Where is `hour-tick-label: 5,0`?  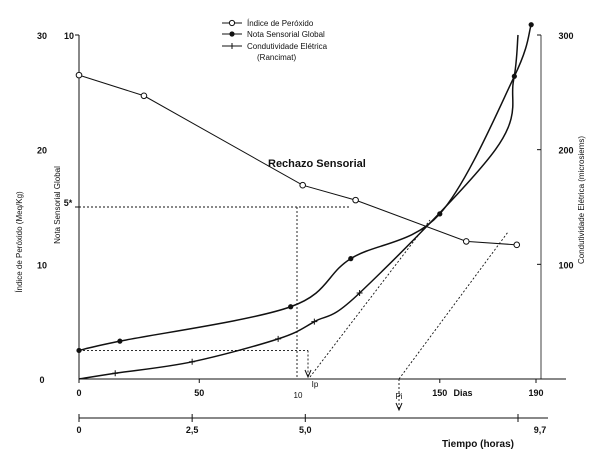 hour-tick-label: 5,0 is located at coordinates (305, 430).